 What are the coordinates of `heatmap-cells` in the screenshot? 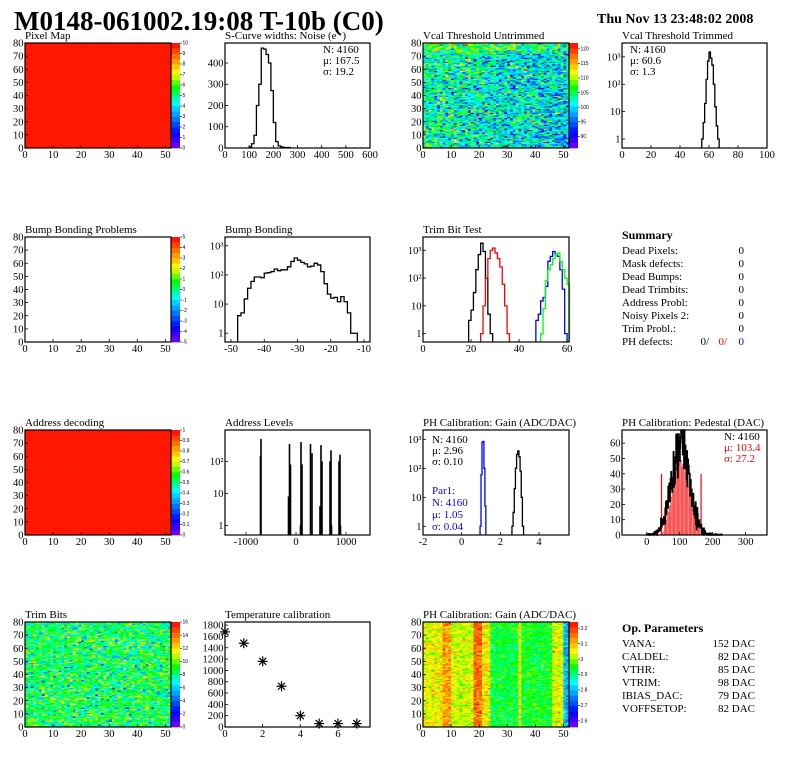 It's located at (496, 96).